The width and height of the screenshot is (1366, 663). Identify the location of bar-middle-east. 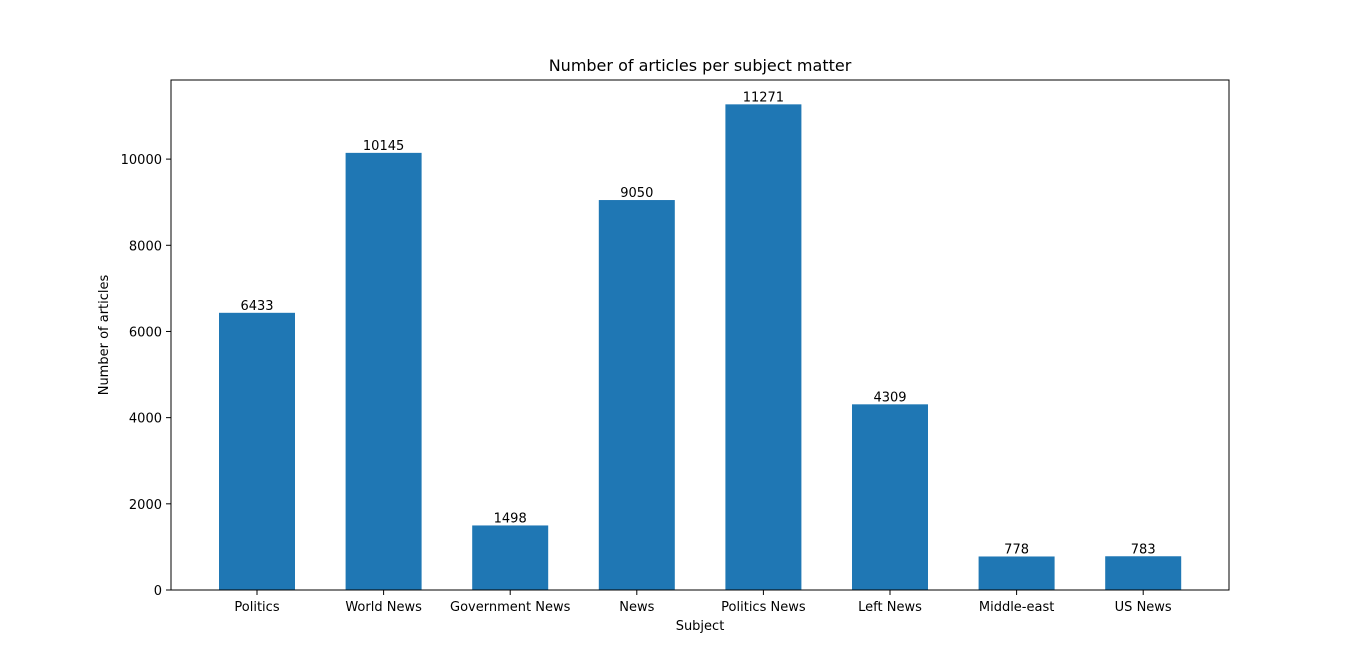
(1016, 573).